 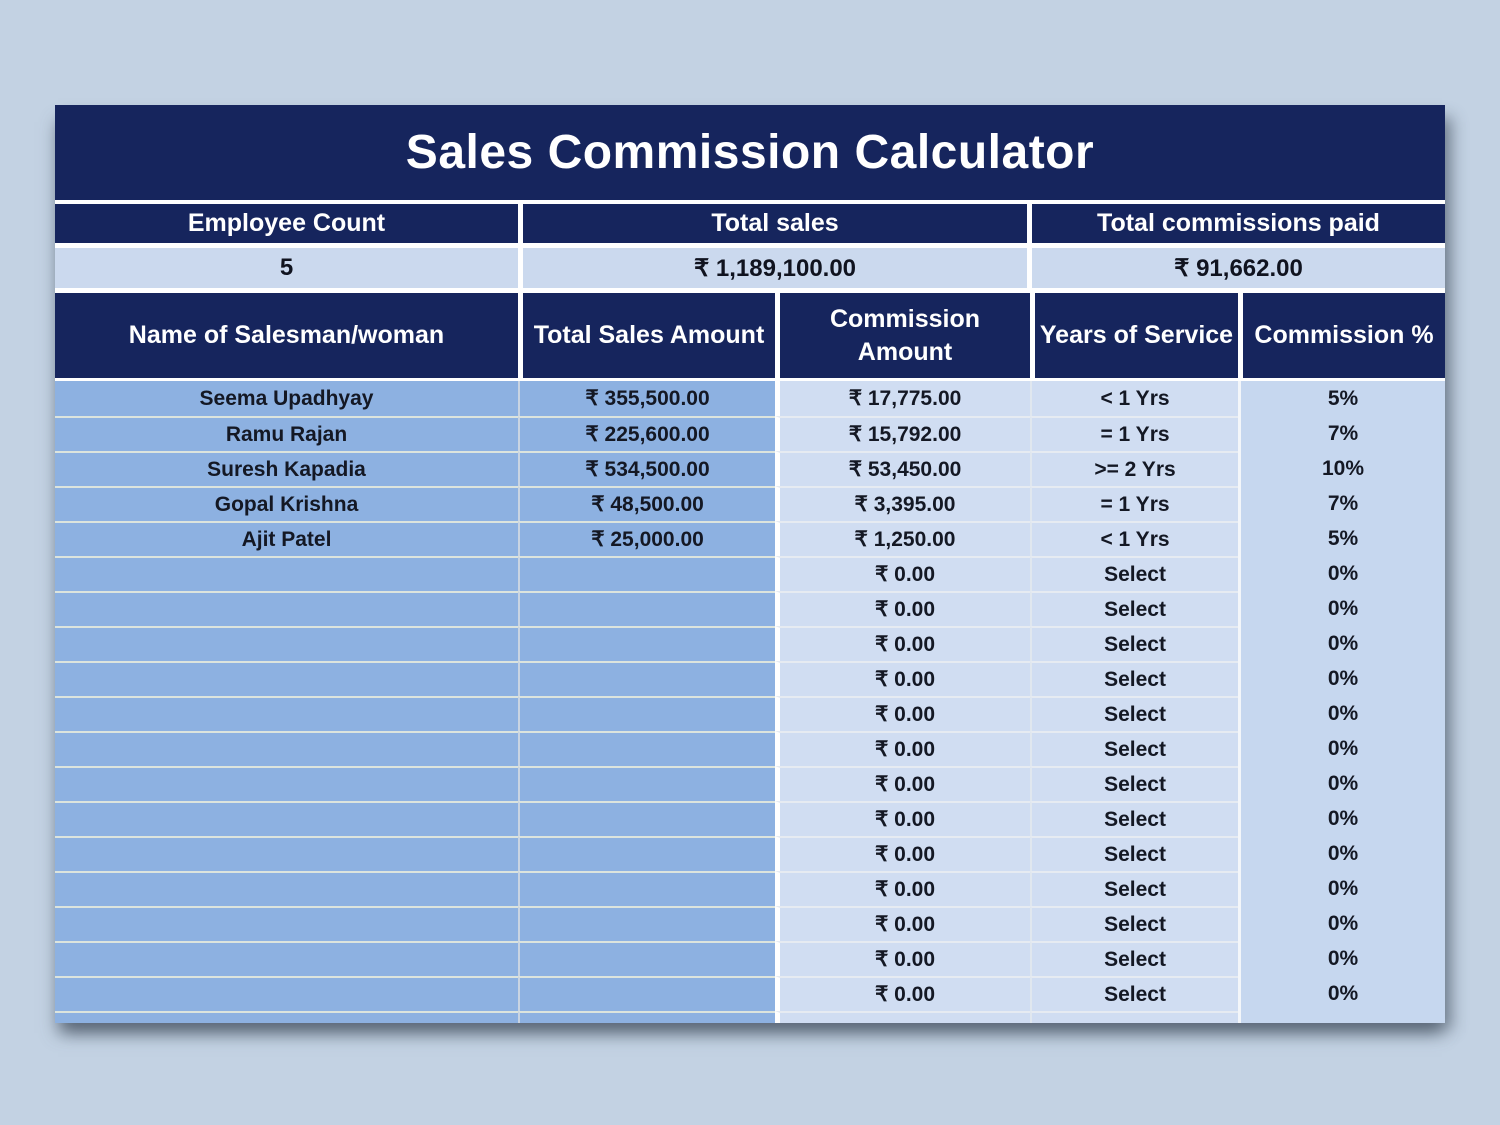 What do you see at coordinates (1236, 268) in the screenshot?
I see `total-commissions-value: ₹ 91,662.00` at bounding box center [1236, 268].